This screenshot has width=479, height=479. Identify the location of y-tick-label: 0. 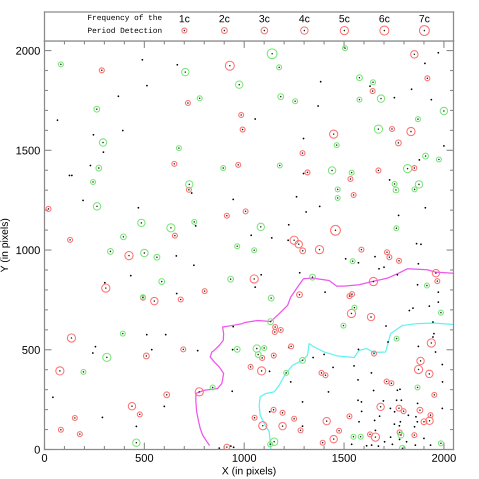
(37, 450).